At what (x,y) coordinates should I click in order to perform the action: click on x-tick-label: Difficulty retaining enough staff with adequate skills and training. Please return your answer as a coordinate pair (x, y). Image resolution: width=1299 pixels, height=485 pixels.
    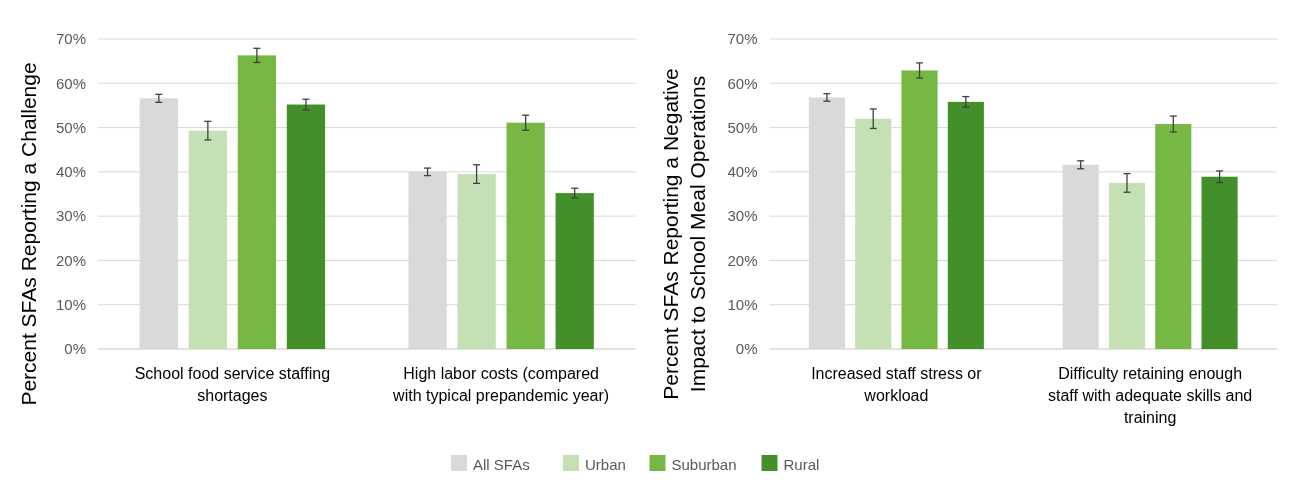
    Looking at the image, I should click on (1150, 395).